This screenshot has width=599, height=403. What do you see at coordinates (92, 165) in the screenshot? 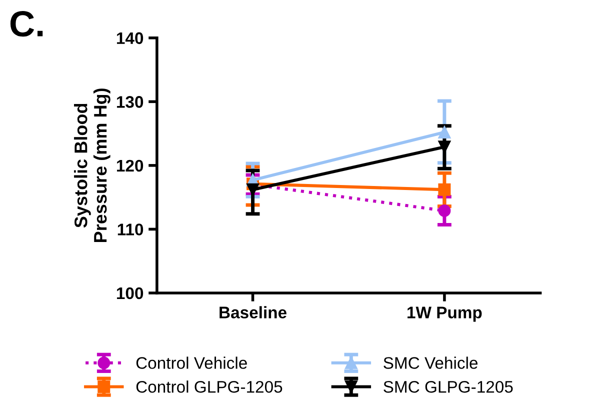
I see `y-axis-title: Systolic Blood Pressure (mm Hg)` at bounding box center [92, 165].